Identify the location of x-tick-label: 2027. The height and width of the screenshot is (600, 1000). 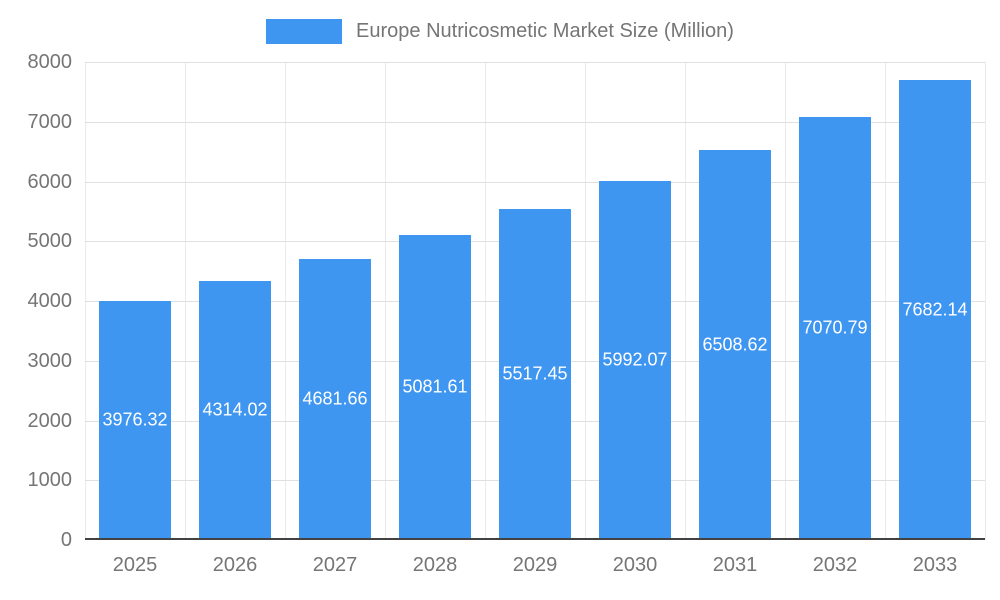
(335, 565).